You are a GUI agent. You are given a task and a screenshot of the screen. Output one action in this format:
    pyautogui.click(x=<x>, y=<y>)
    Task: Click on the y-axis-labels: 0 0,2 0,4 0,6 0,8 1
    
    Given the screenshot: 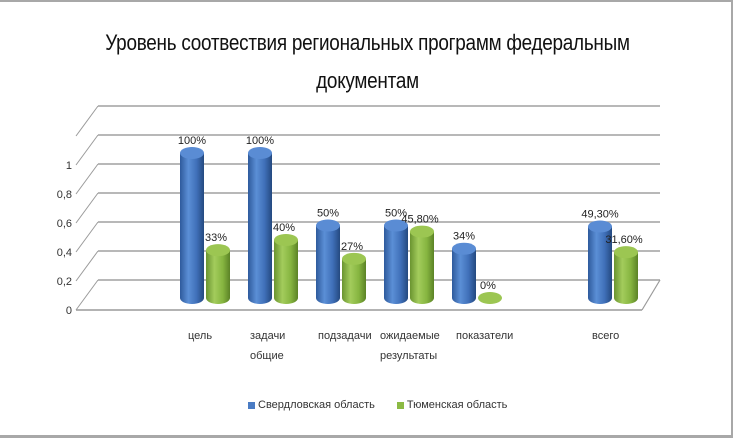 What is the action you would take?
    pyautogui.click(x=64, y=238)
    